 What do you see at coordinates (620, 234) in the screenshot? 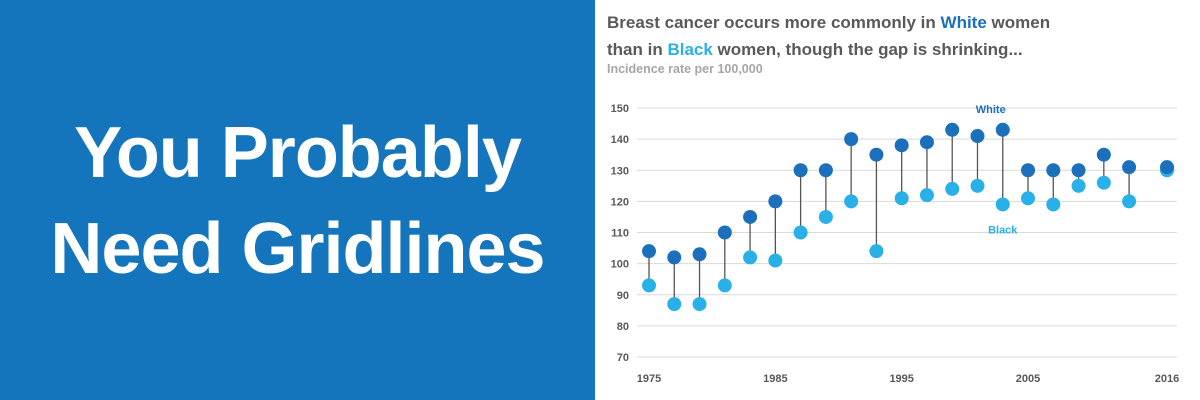
I see `y-tick-label: 110` at bounding box center [620, 234].